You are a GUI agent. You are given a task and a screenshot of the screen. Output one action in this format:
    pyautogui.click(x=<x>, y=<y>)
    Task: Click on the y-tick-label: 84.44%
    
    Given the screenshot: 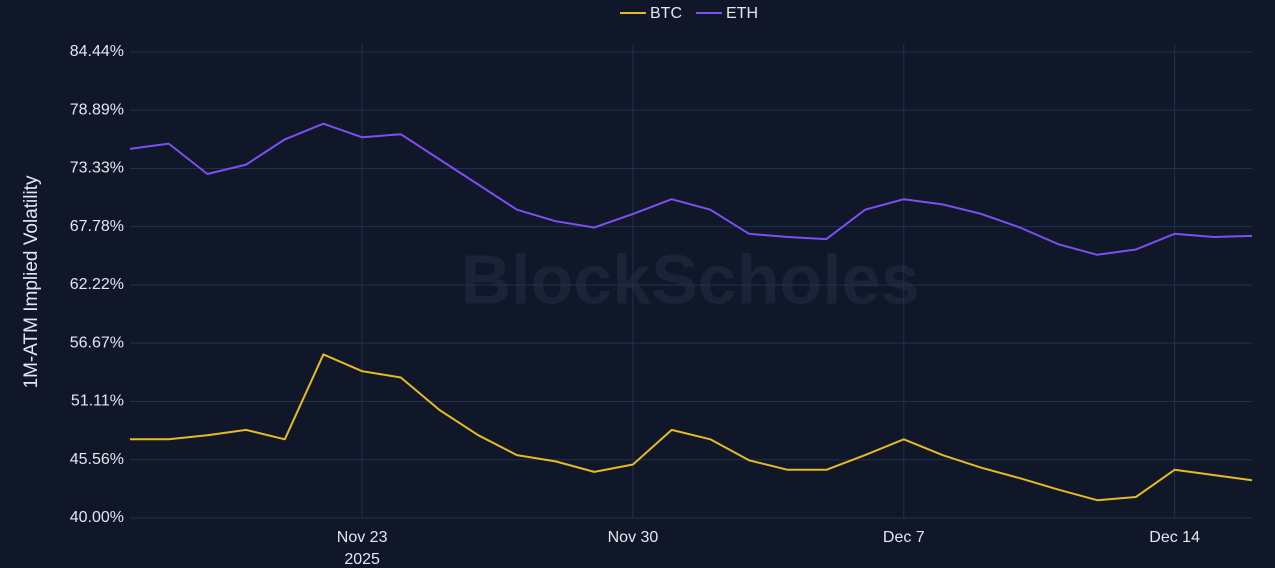 What is the action you would take?
    pyautogui.click(x=97, y=51)
    